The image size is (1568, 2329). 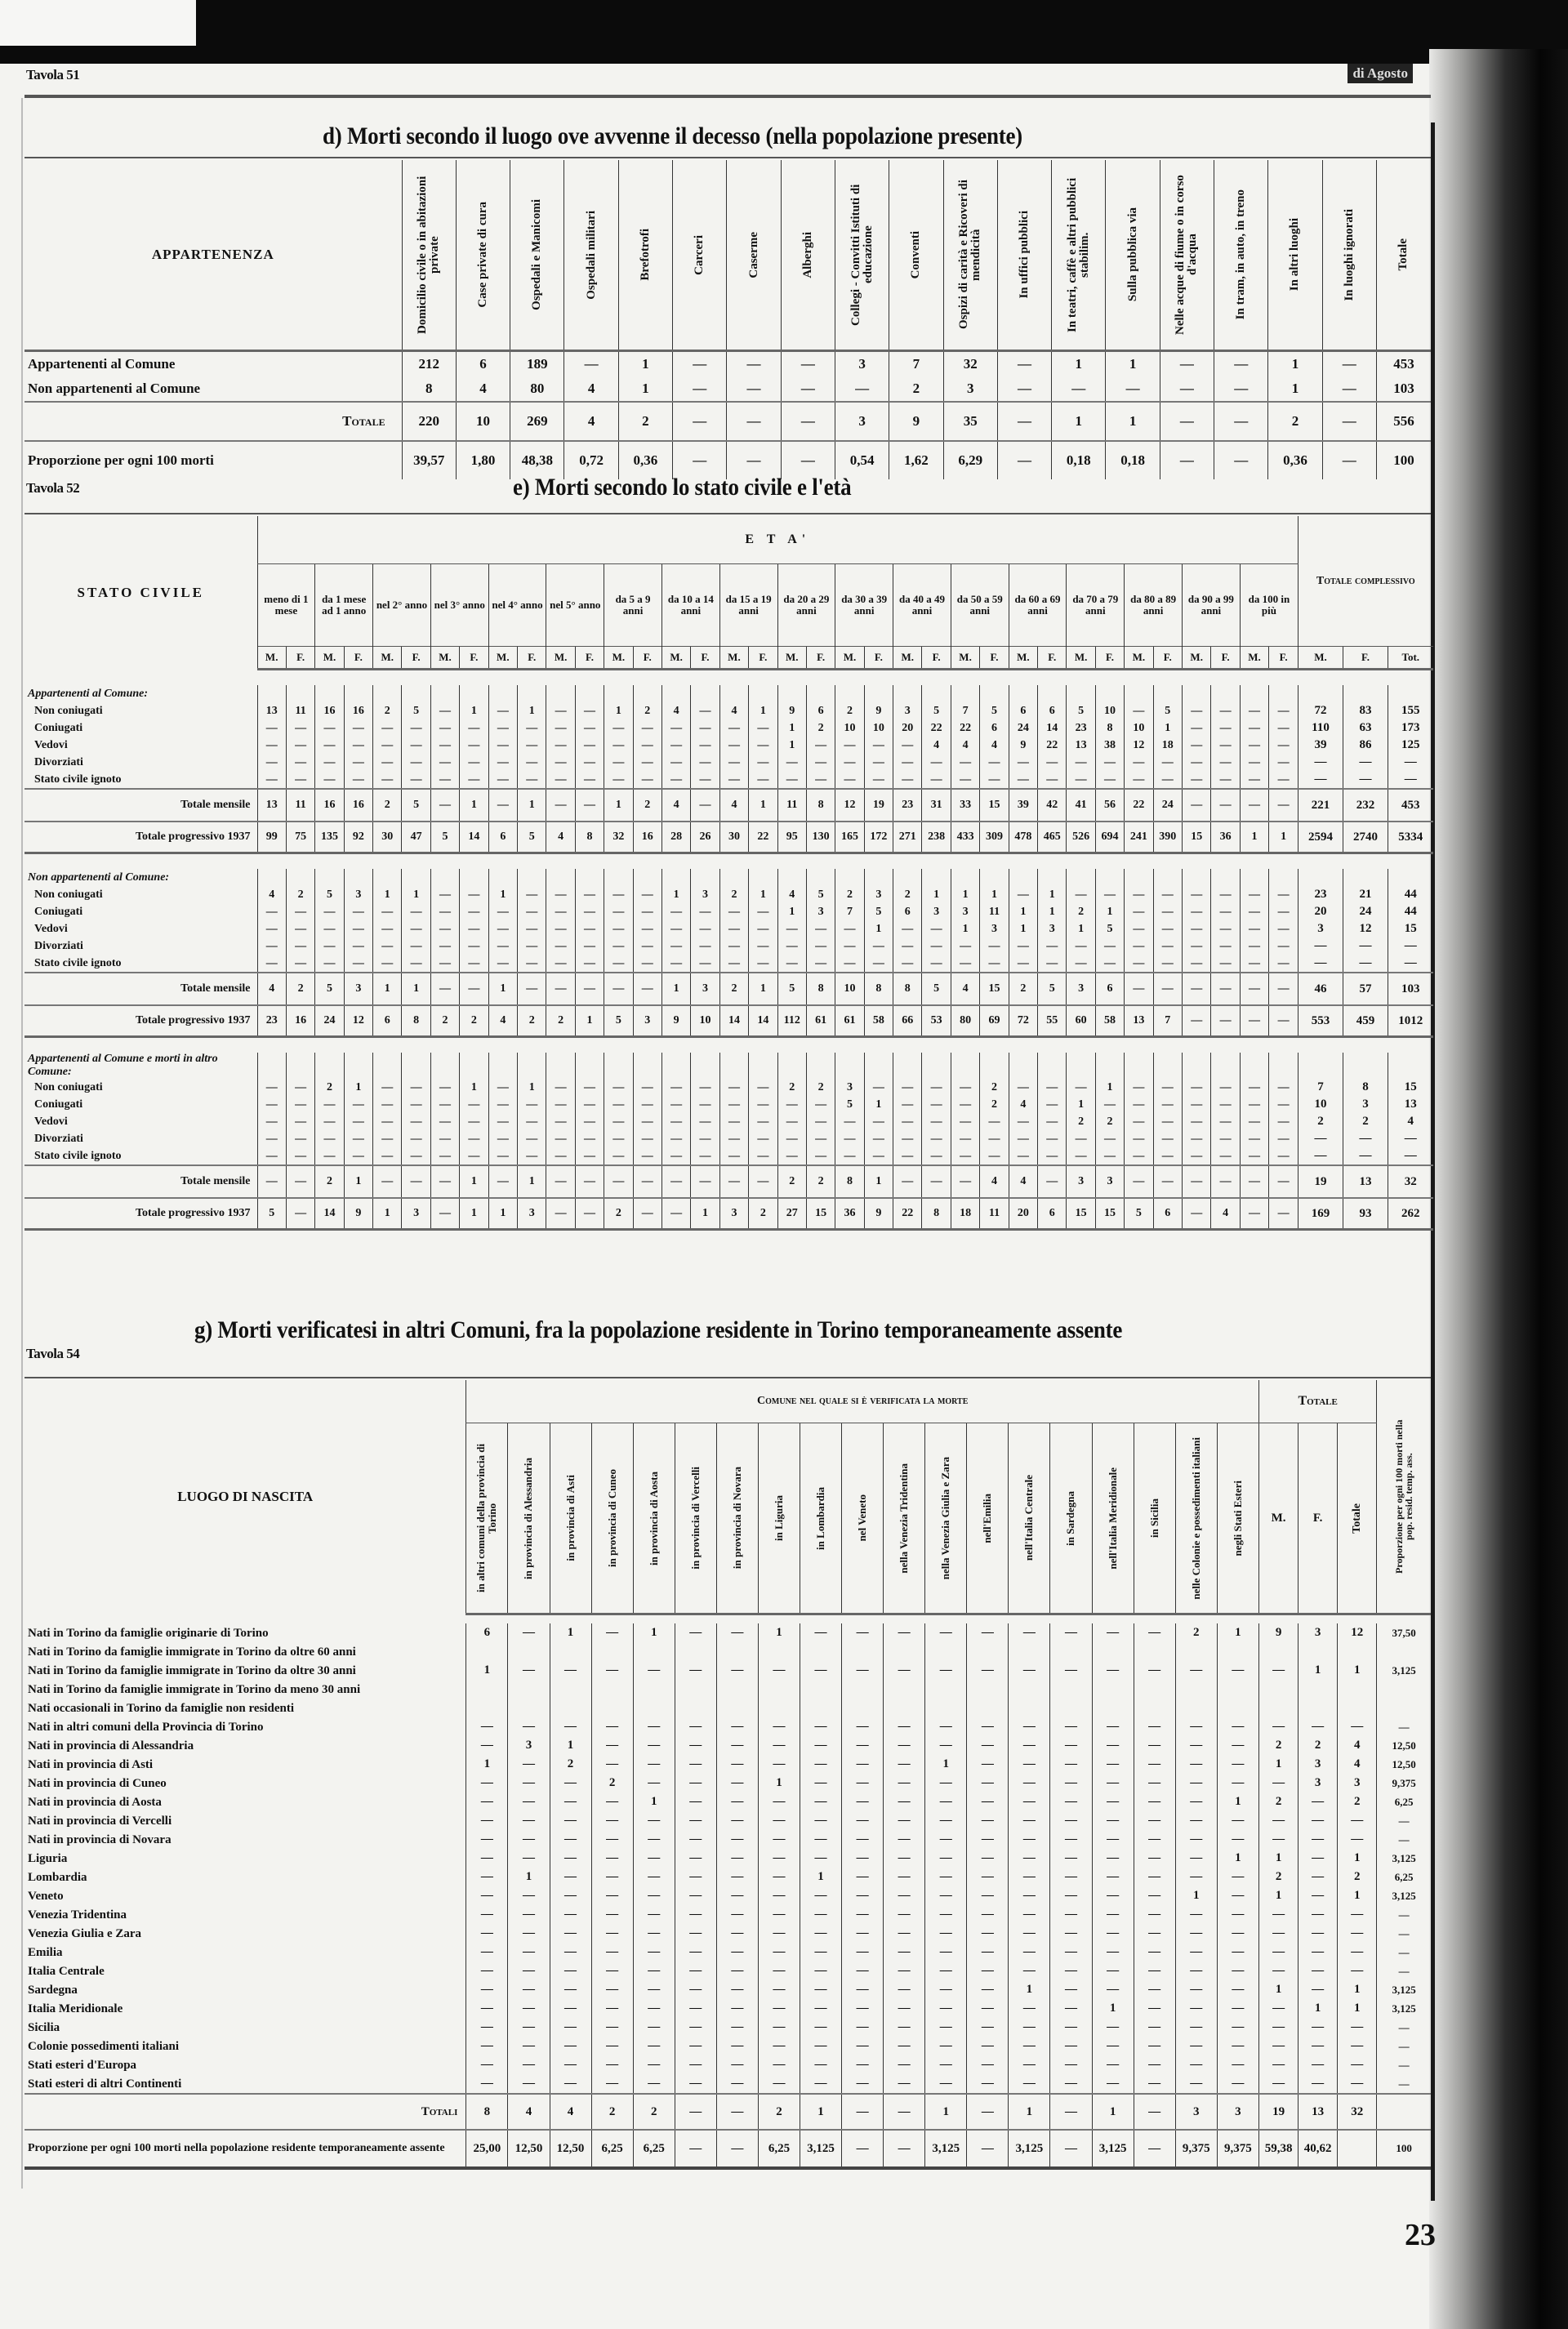 What do you see at coordinates (778, 1519) in the screenshot?
I see `column-header: in Liguria` at bounding box center [778, 1519].